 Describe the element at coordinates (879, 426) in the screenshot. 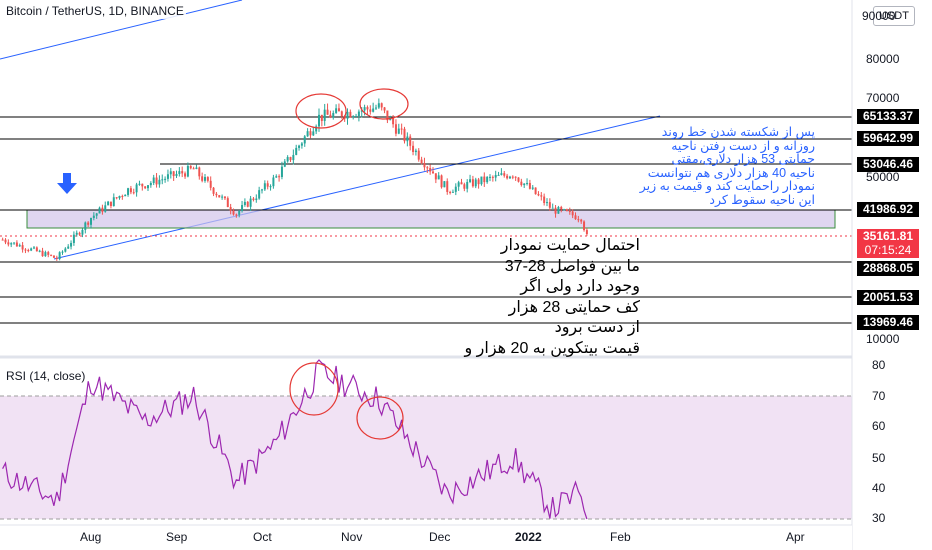

I see `rsi-tick-60: 60` at that location.